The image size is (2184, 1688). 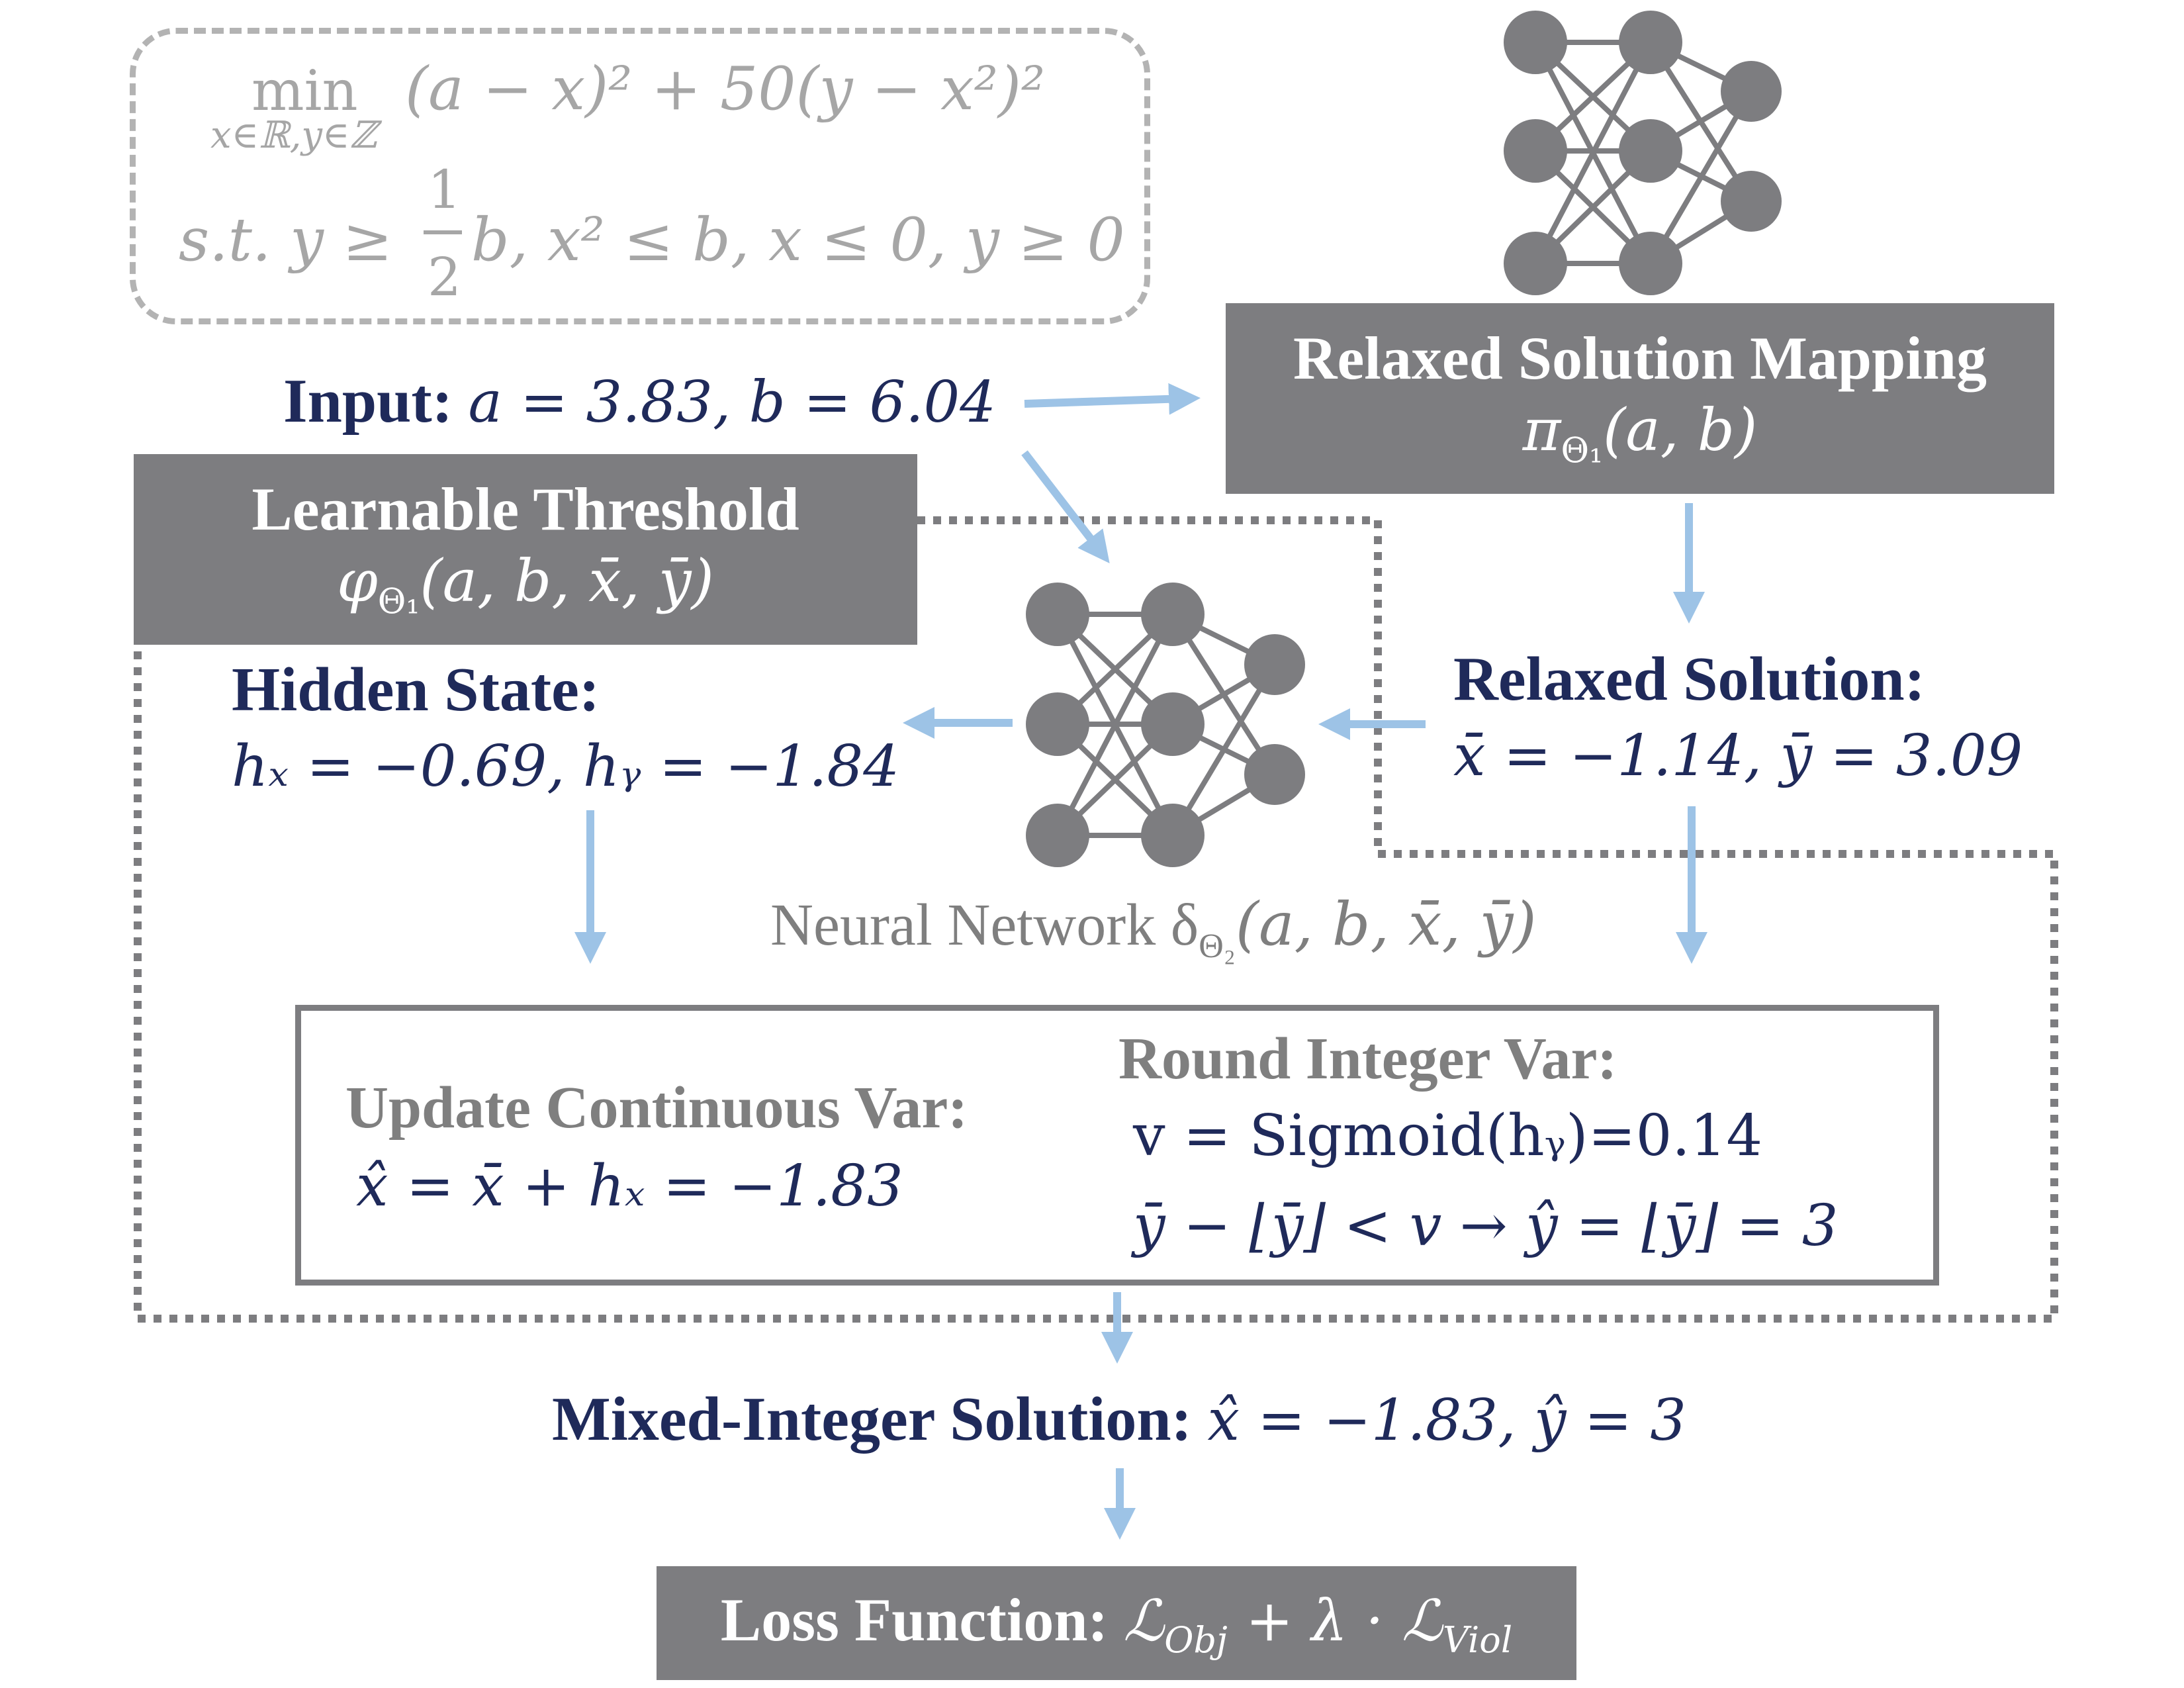 What do you see at coordinates (984, 925) in the screenshot?
I see `neural-network-label: Neural Network δ` at bounding box center [984, 925].